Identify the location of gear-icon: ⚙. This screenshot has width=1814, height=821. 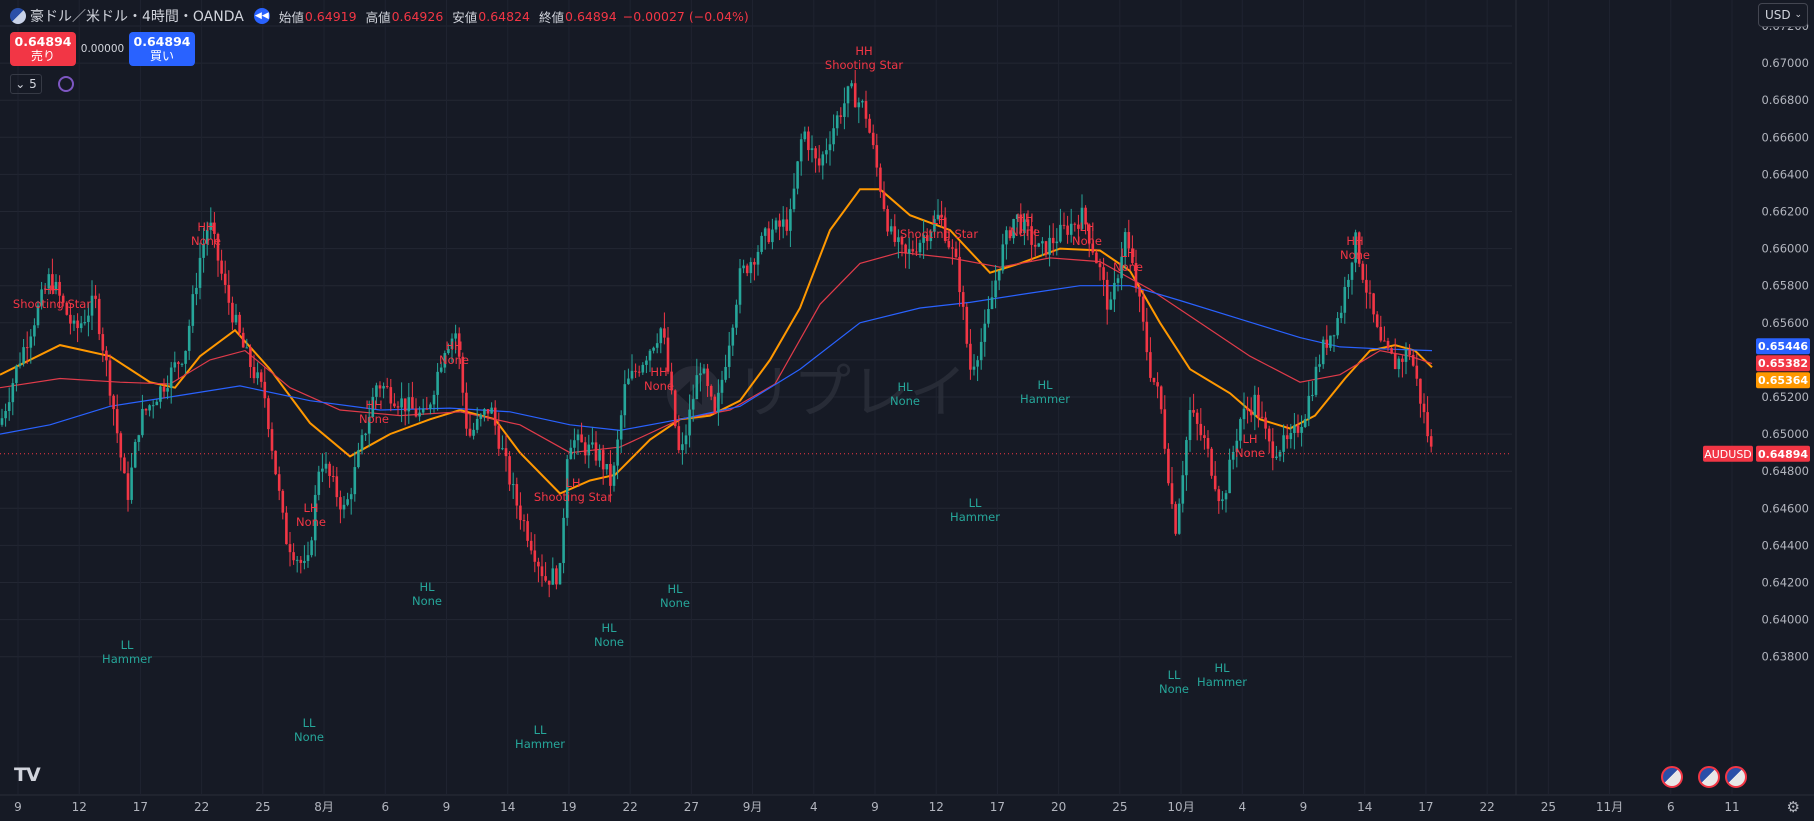
(1793, 807).